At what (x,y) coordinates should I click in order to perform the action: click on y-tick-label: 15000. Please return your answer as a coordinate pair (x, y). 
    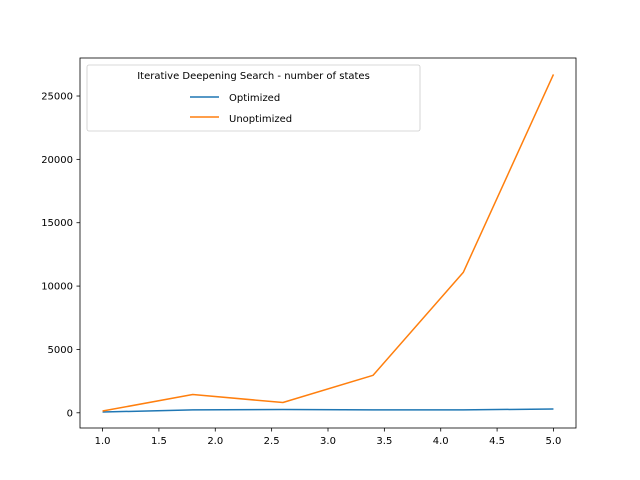
    Looking at the image, I should click on (57, 223).